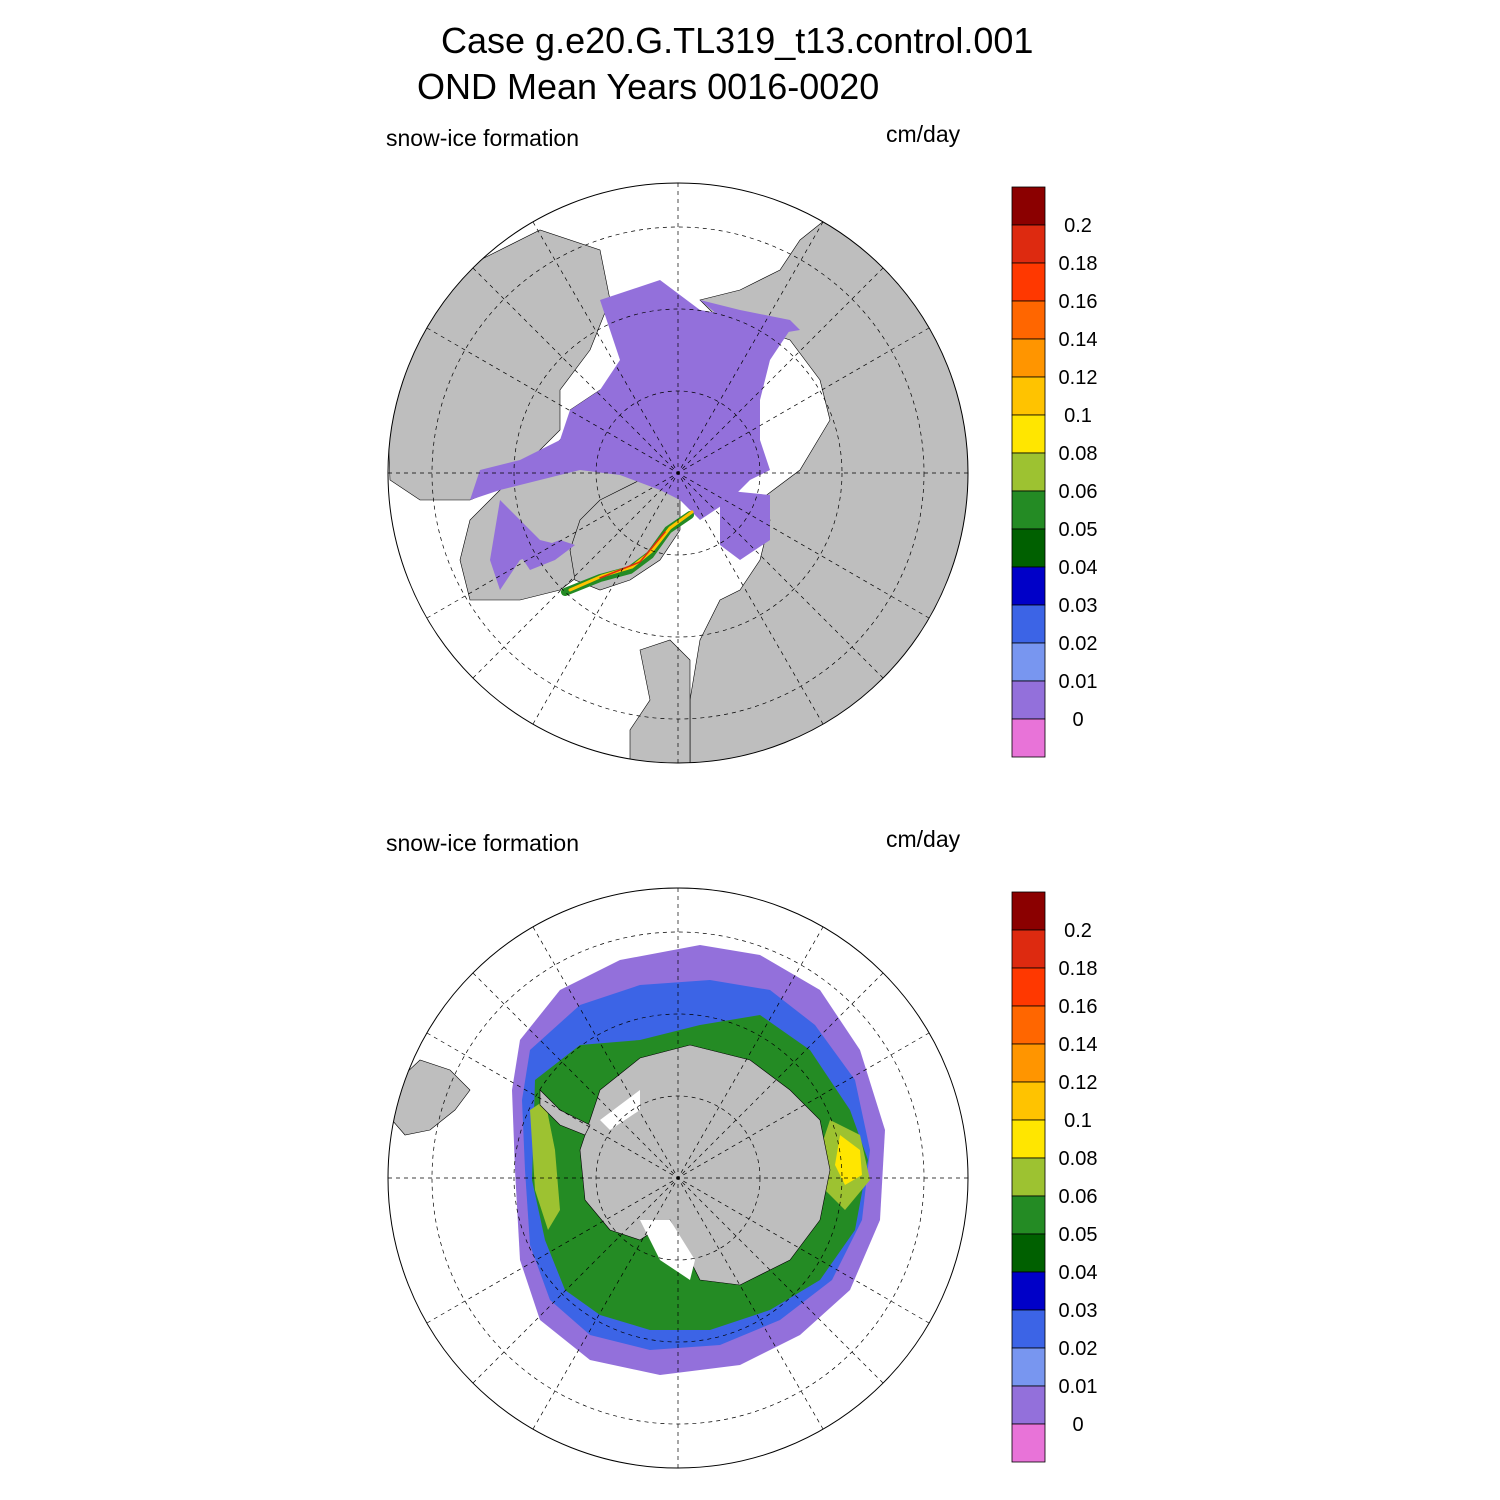 The height and width of the screenshot is (1500, 1500). Describe the element at coordinates (1078, 931) in the screenshot. I see `south-colorbar-tick-label: 0.2` at that location.